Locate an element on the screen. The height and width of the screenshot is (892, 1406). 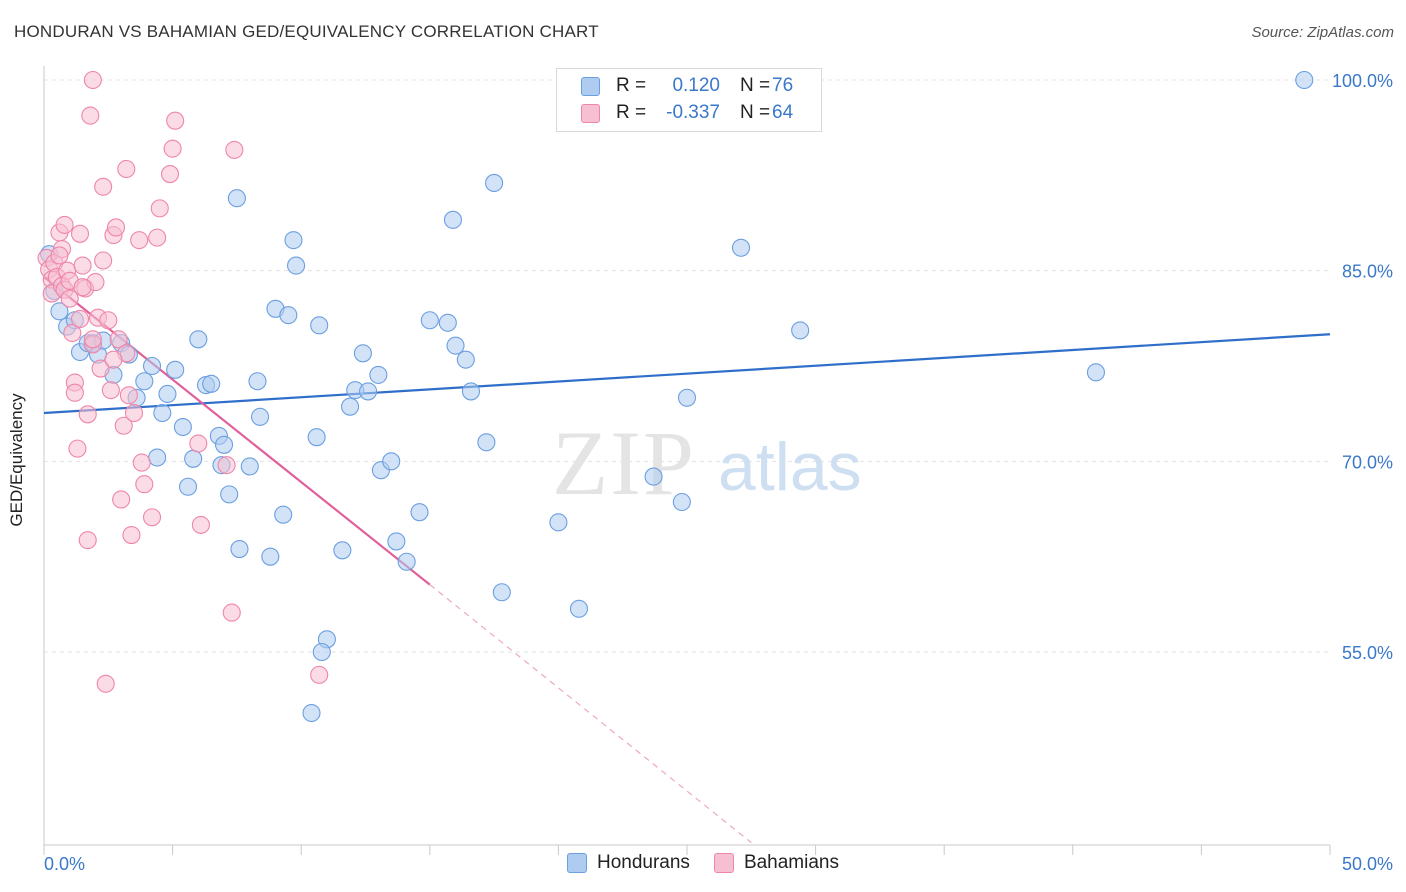
watermark: ZIP atlas is located at coordinates (707, 463).